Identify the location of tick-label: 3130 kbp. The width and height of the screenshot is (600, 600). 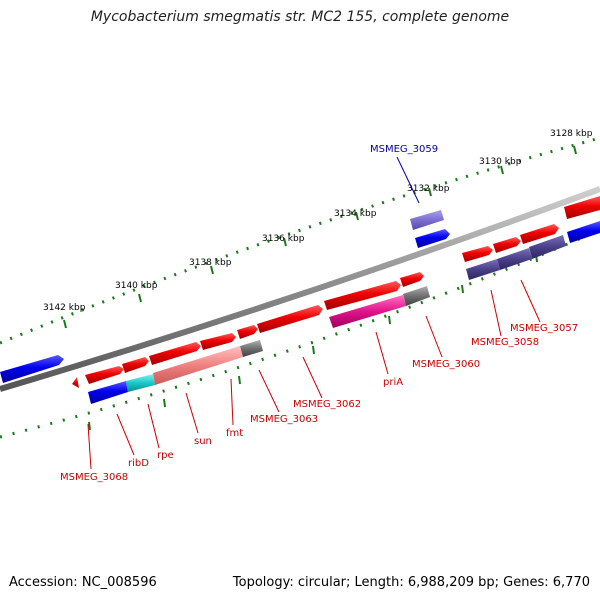
(500, 162).